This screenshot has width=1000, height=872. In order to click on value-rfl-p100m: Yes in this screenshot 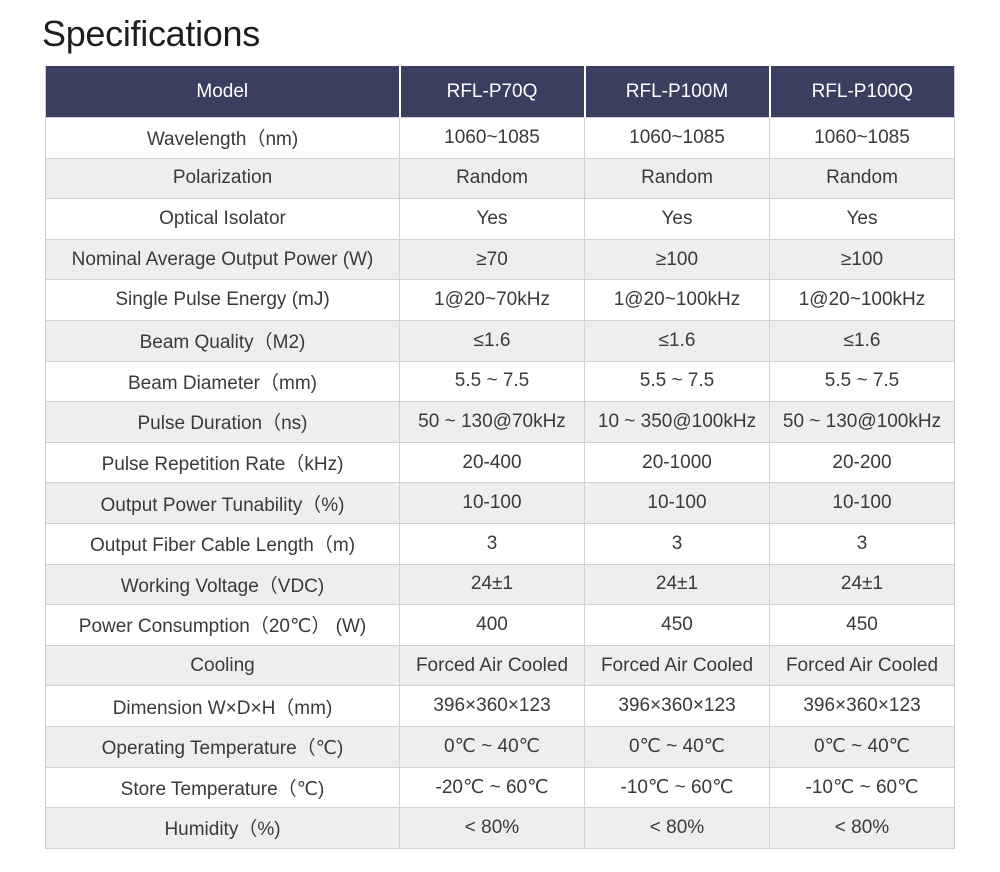, I will do `click(677, 219)`.